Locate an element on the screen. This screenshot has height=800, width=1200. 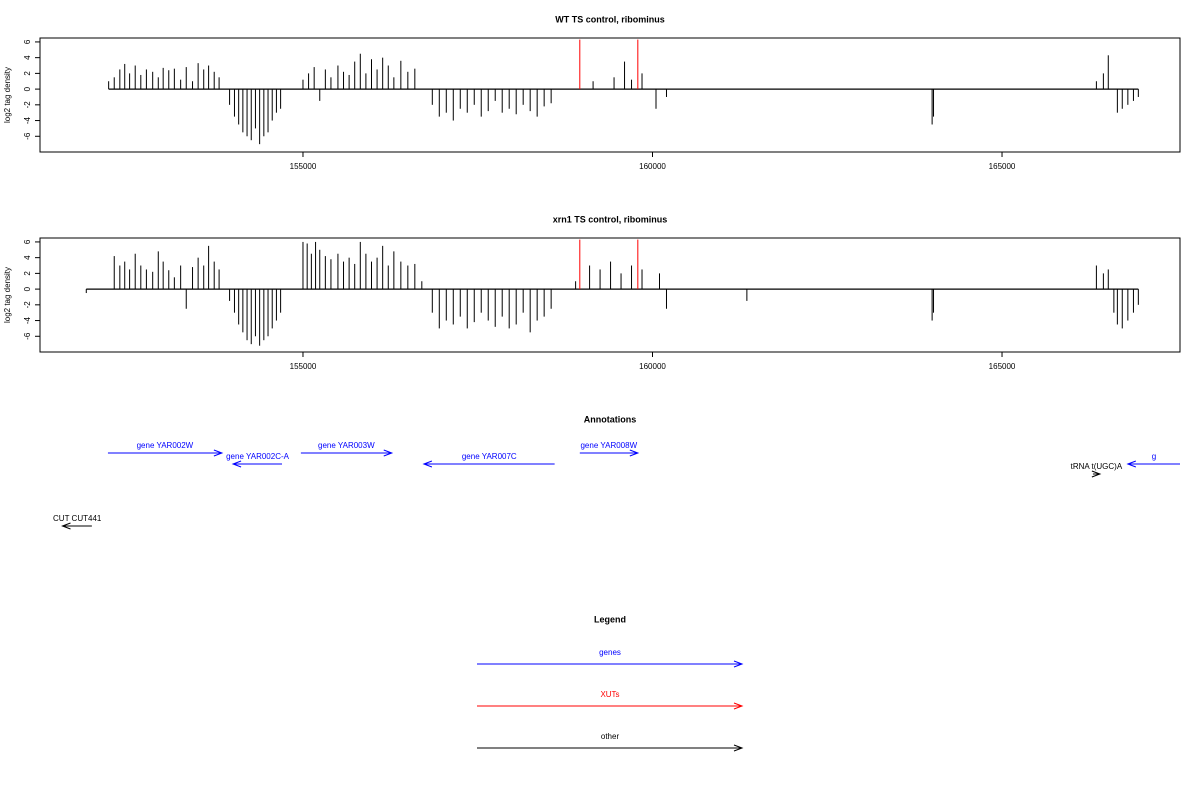
feature-label: gene YAR002C-A is located at coordinates (258, 456).